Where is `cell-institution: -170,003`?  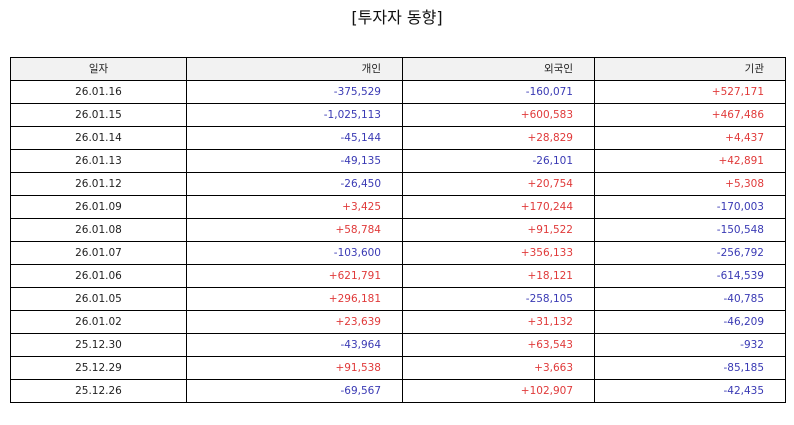 cell-institution: -170,003 is located at coordinates (690, 207).